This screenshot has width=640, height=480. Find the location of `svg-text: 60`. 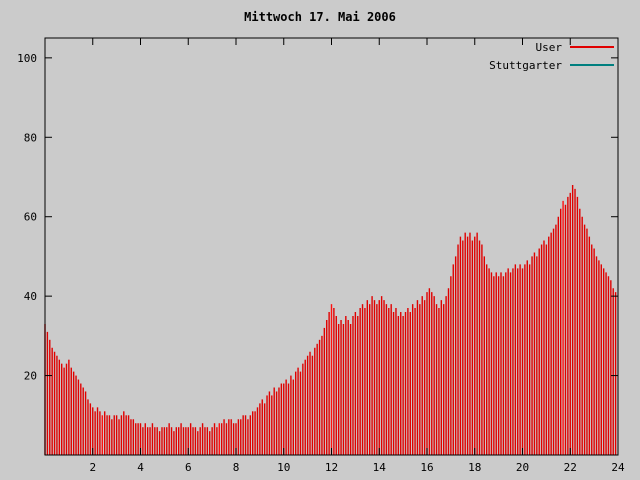

svg-text: 60 is located at coordinates (30, 217).